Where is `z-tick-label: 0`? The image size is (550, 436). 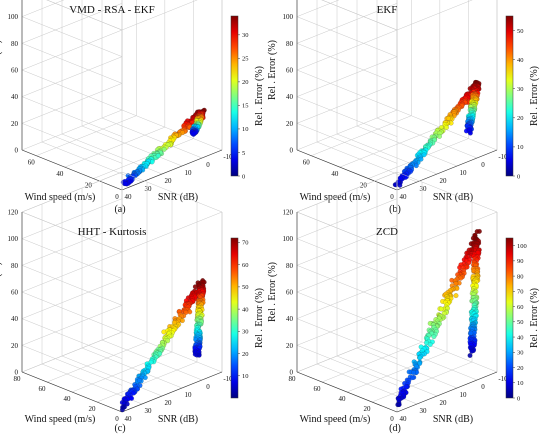 z-tick-label: 0 is located at coordinates (292, 151).